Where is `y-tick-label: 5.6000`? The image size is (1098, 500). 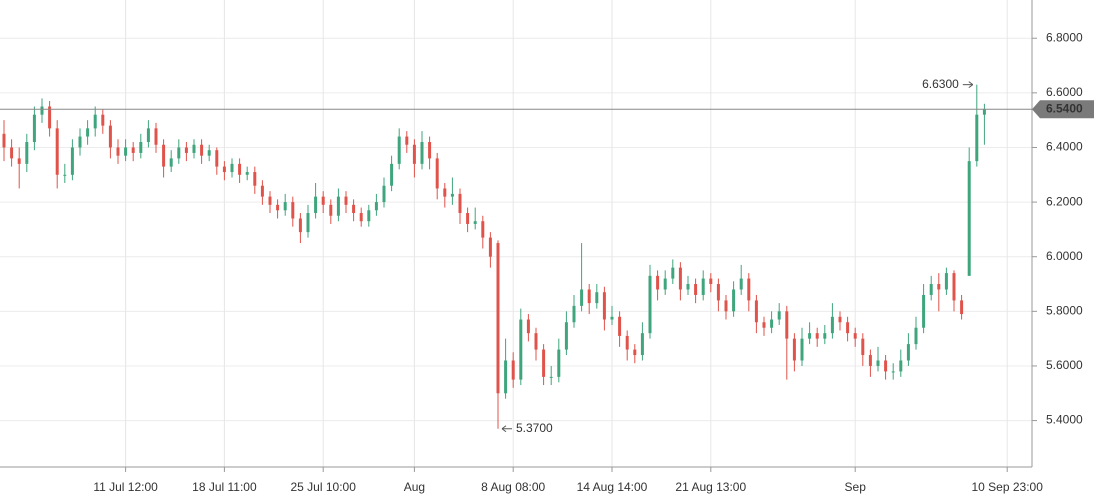
y-tick-label: 5.6000 is located at coordinates (1064, 365).